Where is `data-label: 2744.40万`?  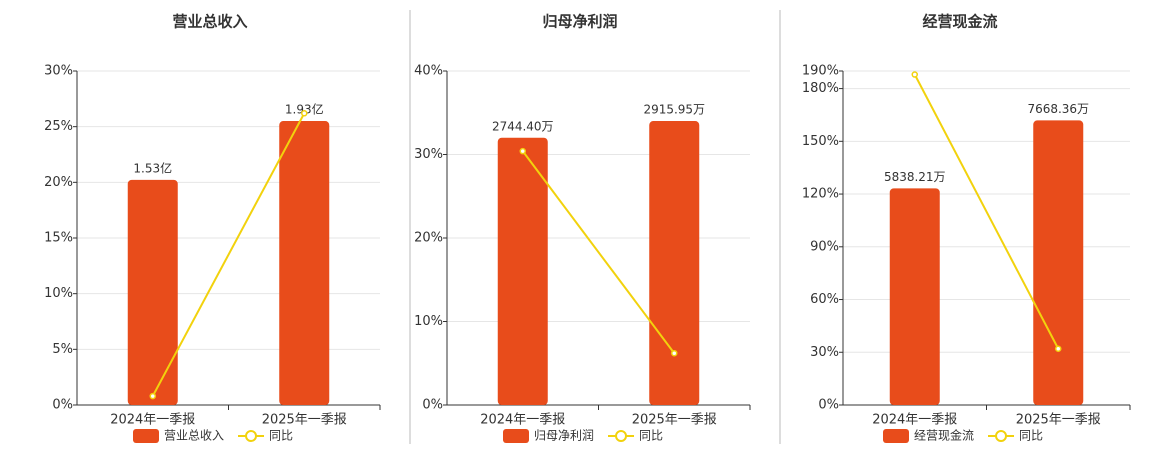 data-label: 2744.40万 is located at coordinates (523, 126).